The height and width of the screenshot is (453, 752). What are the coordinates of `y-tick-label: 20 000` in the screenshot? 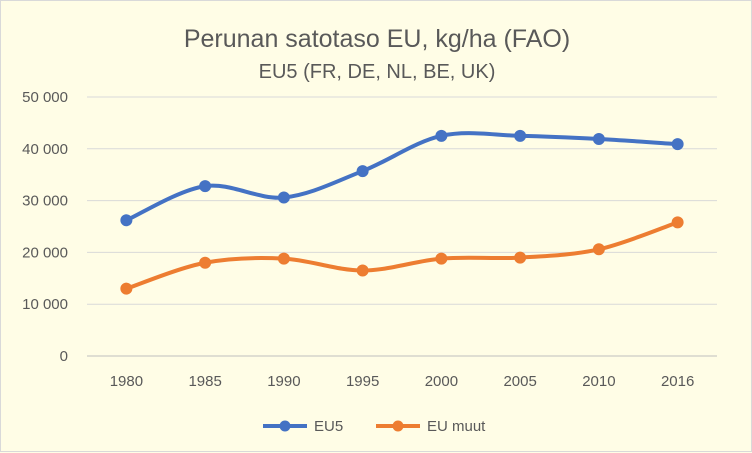 It's located at (45, 252).